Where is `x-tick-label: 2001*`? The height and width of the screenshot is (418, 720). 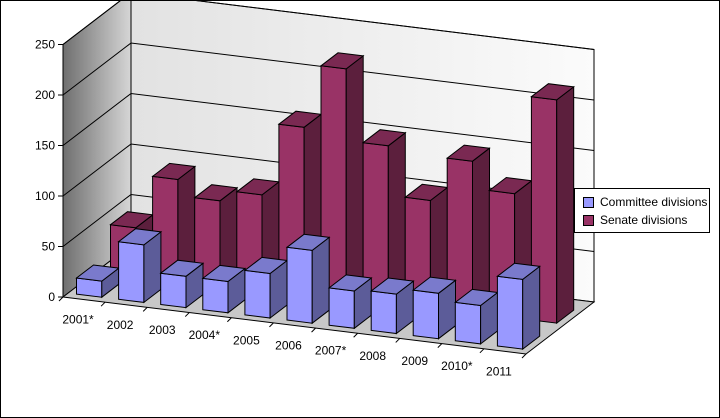 x-tick-label: 2001* is located at coordinates (78, 320).